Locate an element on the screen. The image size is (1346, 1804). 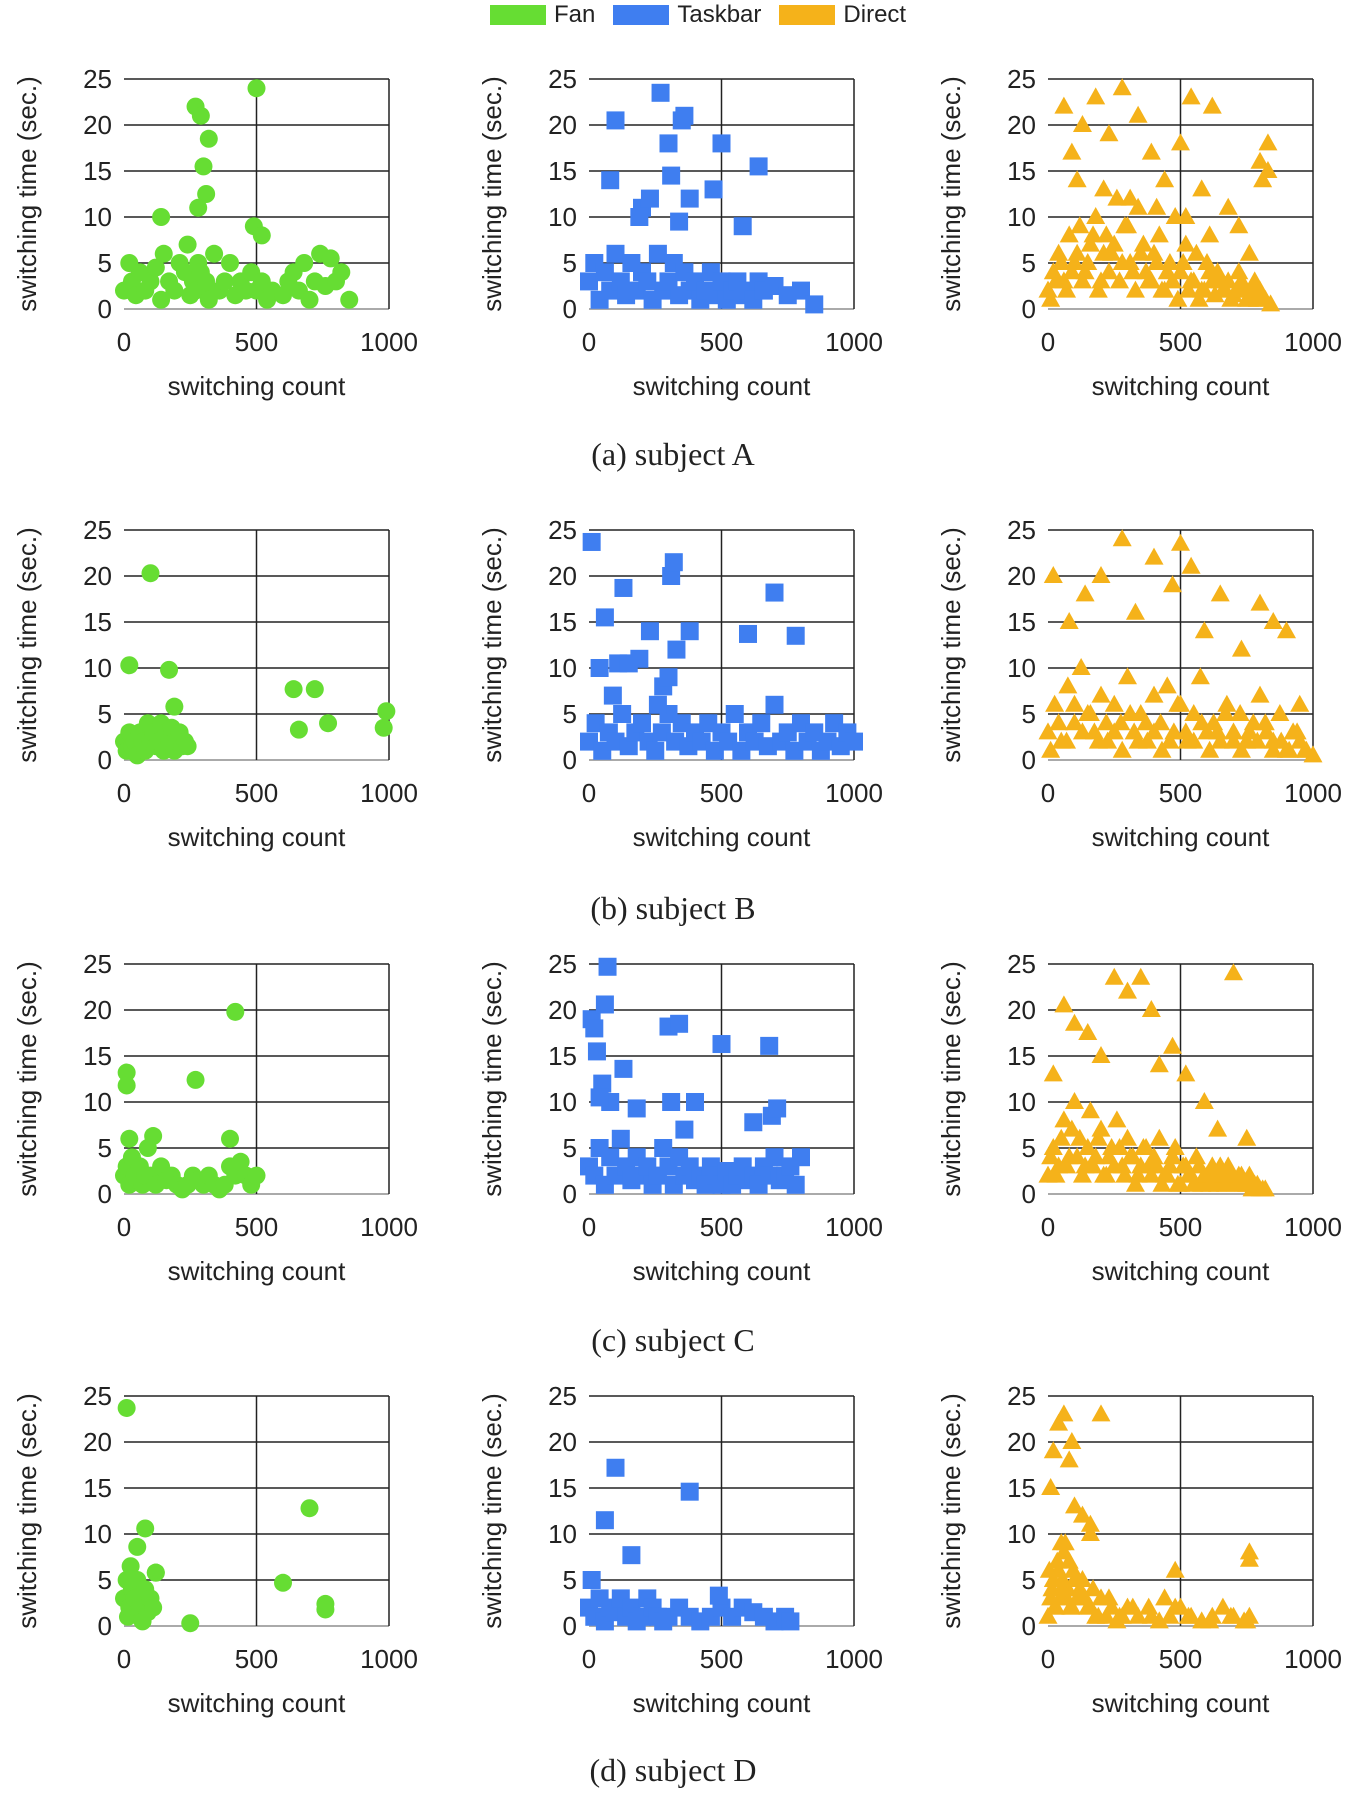
x-tick-label: 0 is located at coordinates (1048, 342).